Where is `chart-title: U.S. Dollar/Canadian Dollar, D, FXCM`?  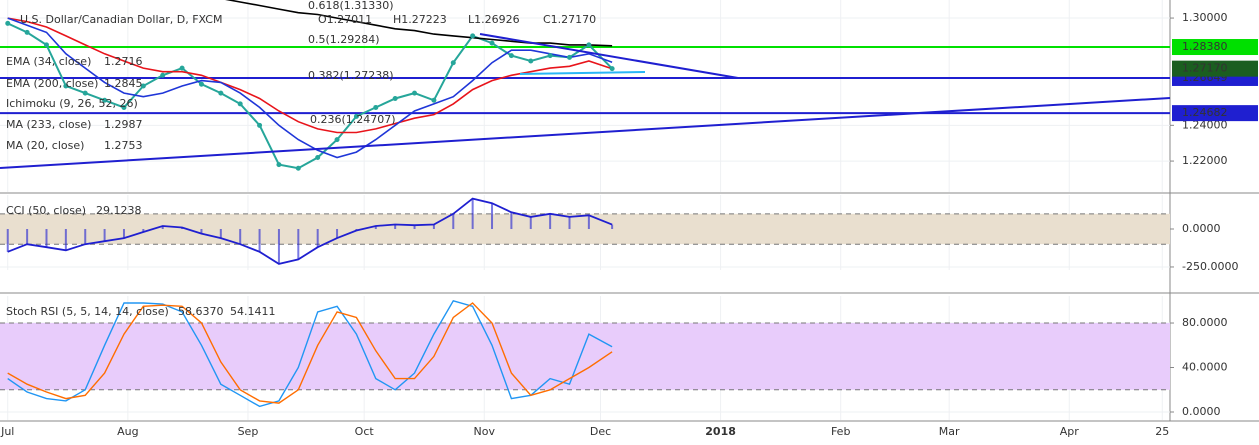 chart-title: U.S. Dollar/Canadian Dollar, D, FXCM is located at coordinates (121, 19).